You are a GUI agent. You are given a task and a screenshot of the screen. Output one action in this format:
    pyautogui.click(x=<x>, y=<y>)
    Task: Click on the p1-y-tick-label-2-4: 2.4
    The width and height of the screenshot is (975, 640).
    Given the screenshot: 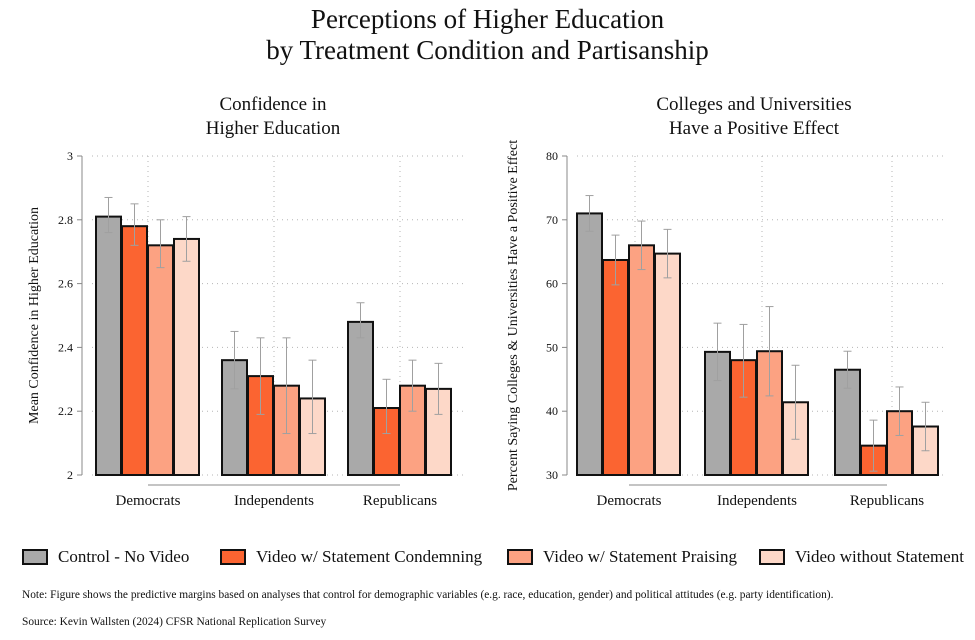 What is the action you would take?
    pyautogui.click(x=65, y=347)
    